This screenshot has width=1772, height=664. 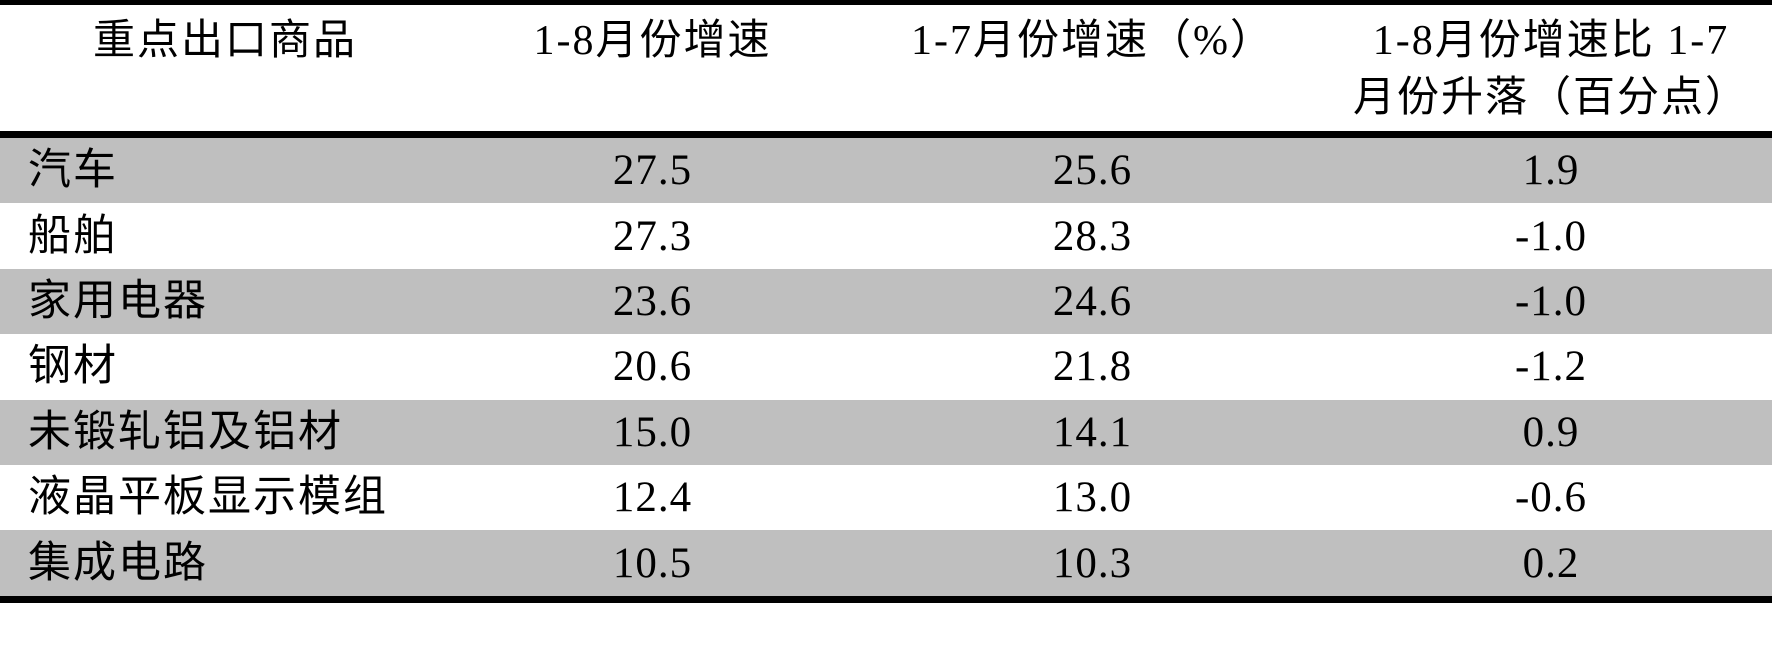 What do you see at coordinates (886, 134) in the screenshot?
I see `header-separator-rule` at bounding box center [886, 134].